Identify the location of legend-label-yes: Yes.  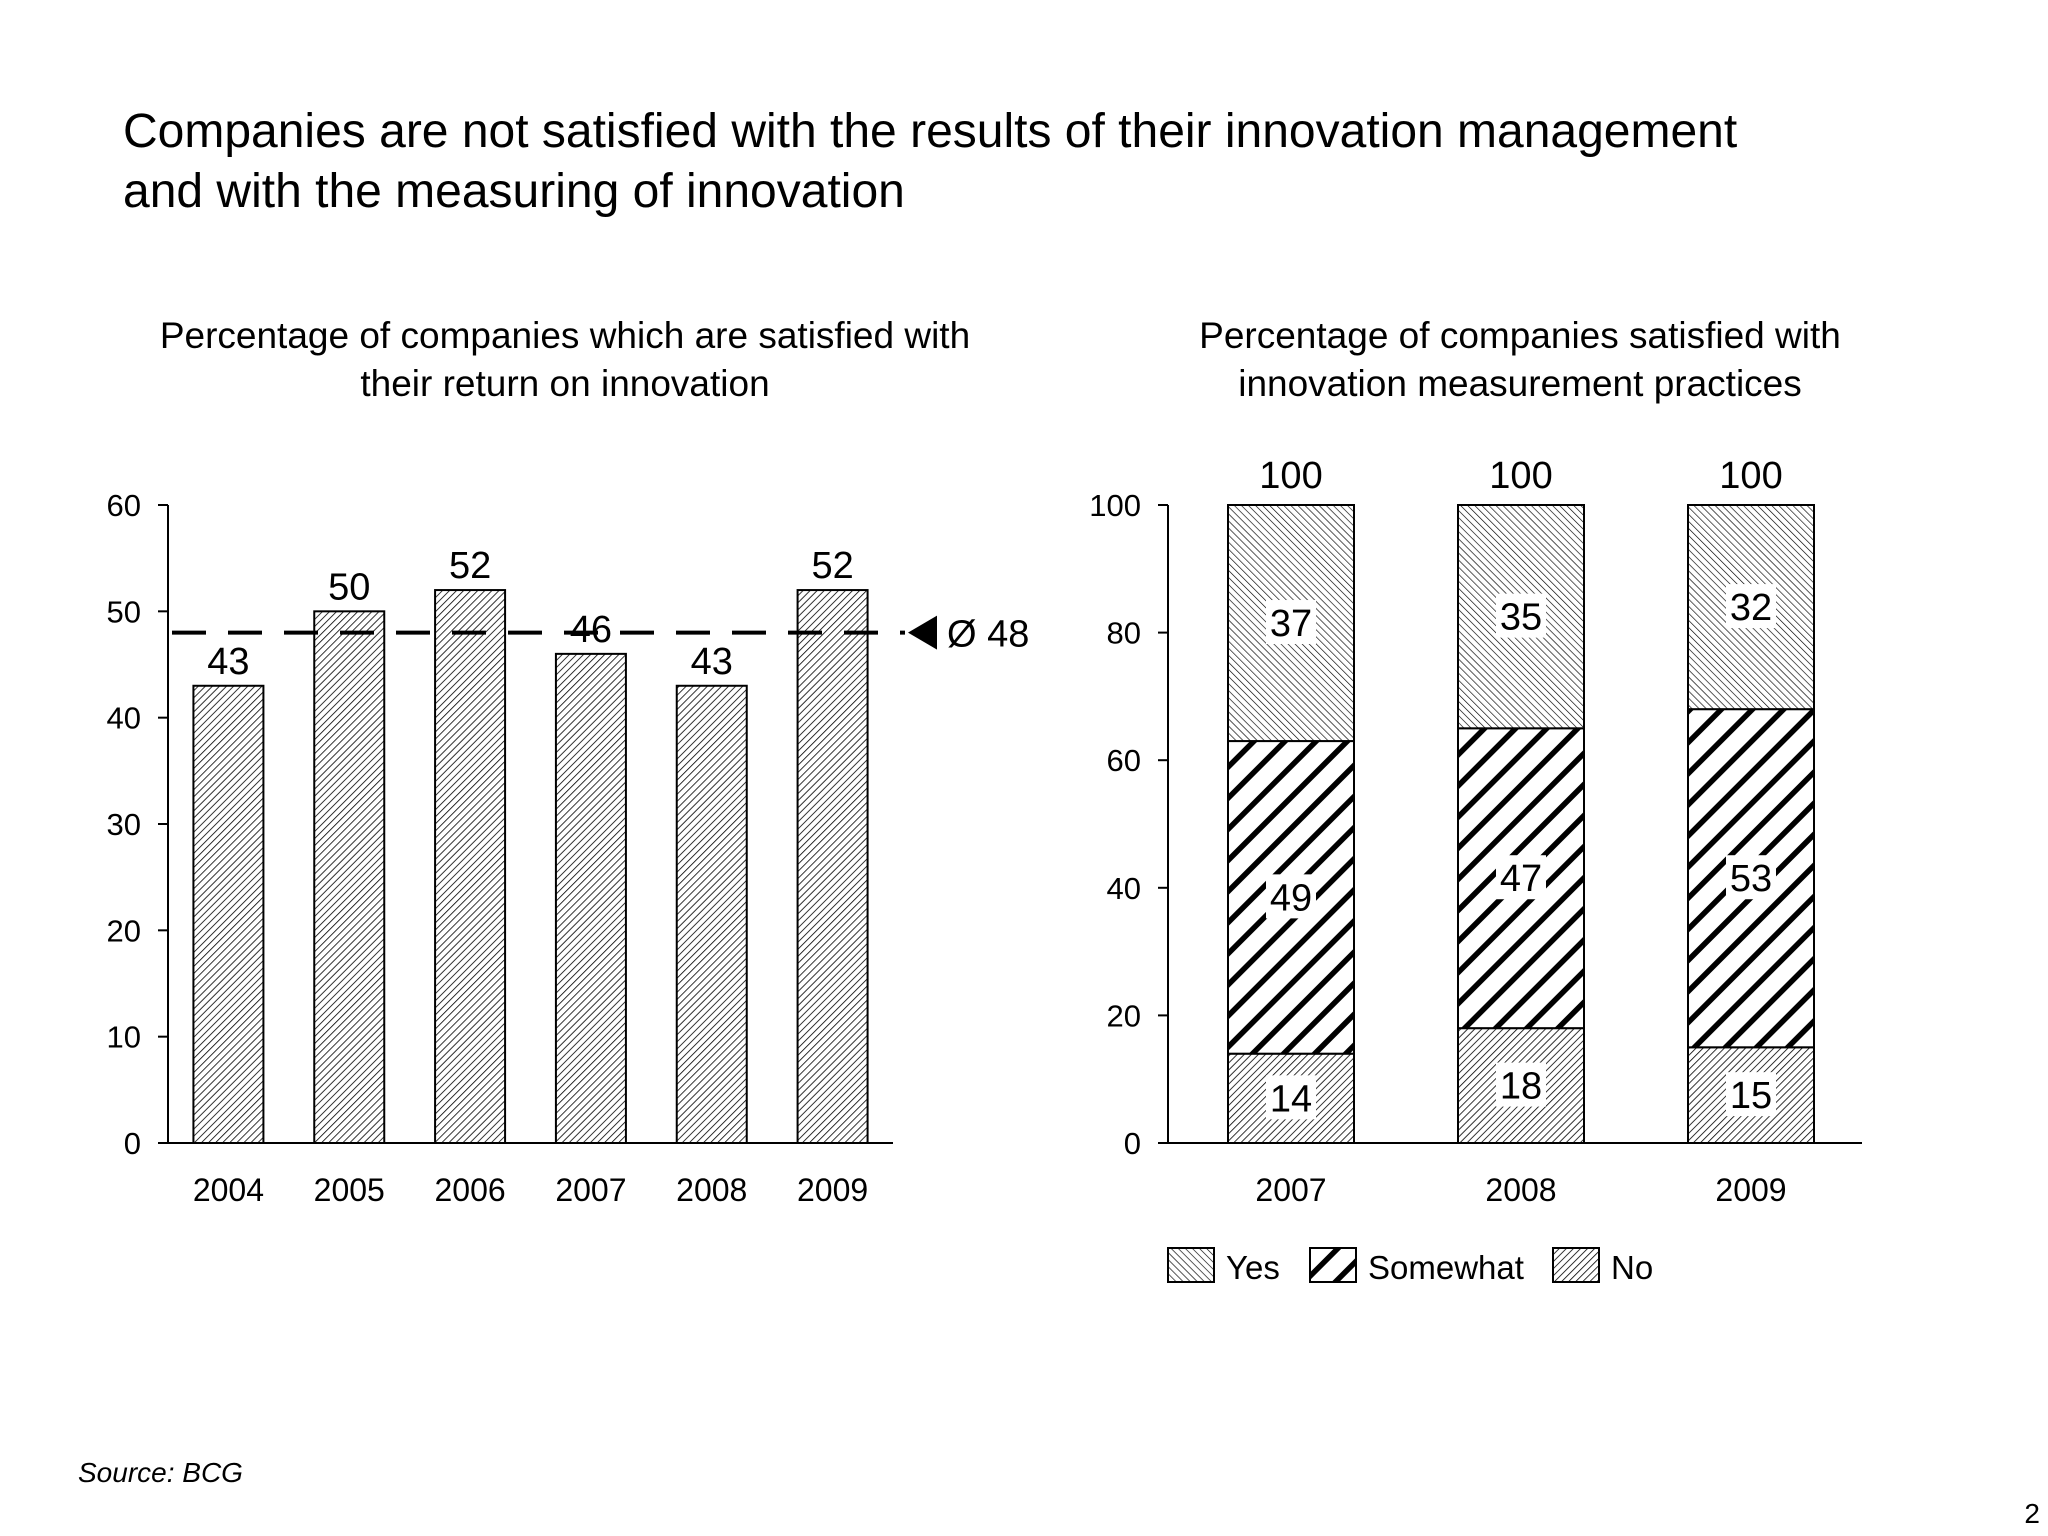
(1253, 1267).